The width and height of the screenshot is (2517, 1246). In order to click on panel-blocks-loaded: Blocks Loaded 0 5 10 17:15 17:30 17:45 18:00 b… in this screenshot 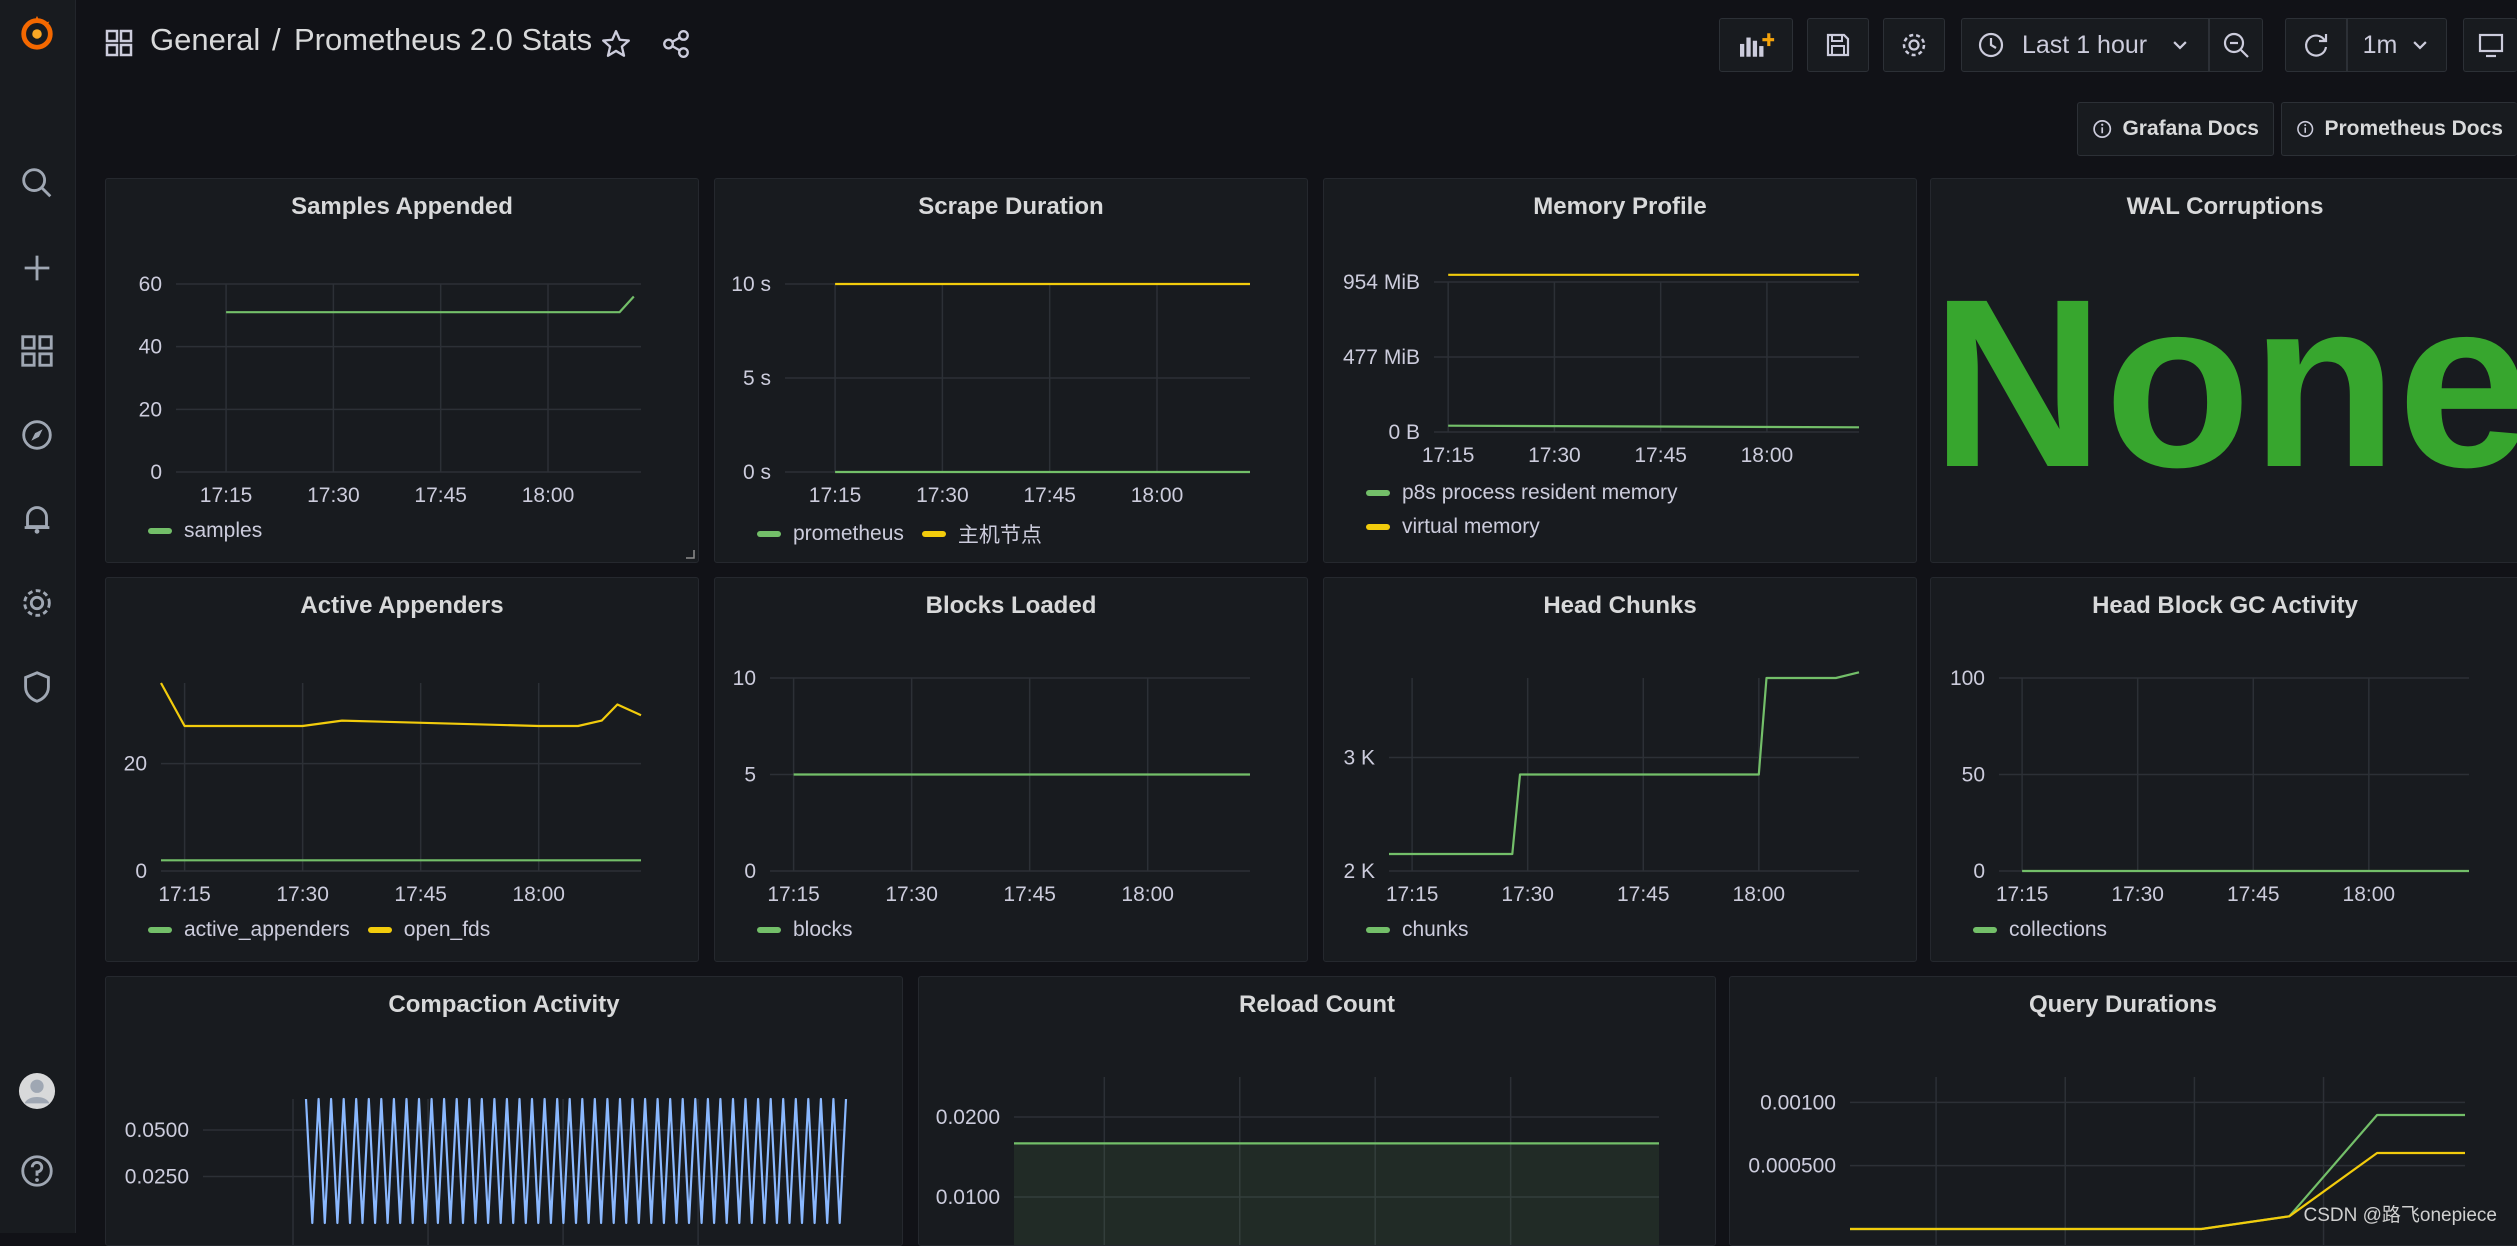, I will do `click(1011, 769)`.